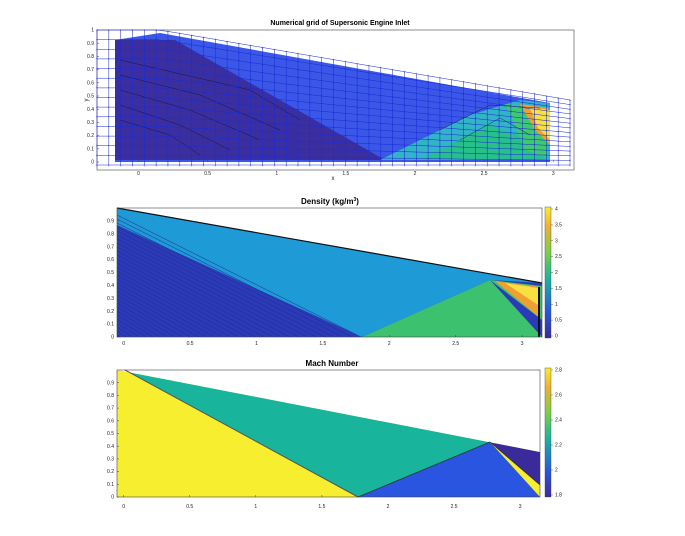  I want to click on panel1-ylabel: y, so click(87, 100).